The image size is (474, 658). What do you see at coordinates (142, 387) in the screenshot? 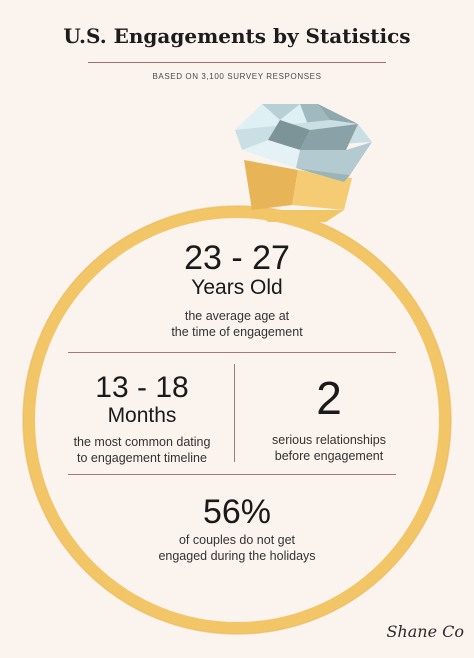
I see `stat-dating-value: 13 - 18` at bounding box center [142, 387].